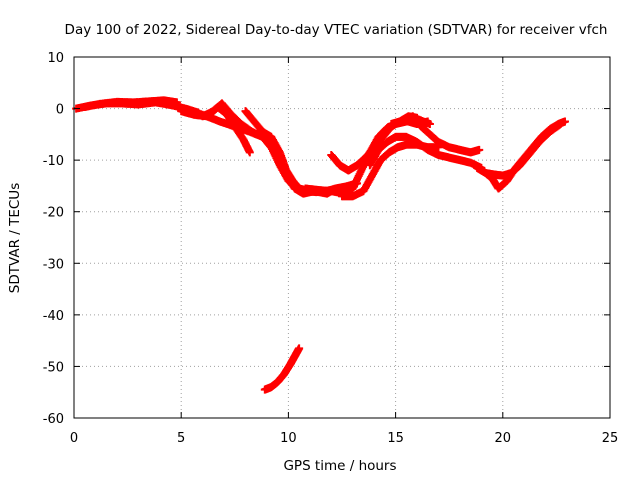 Image resolution: width=640 pixels, height=480 pixels. What do you see at coordinates (395, 438) in the screenshot?
I see `x-tick-label: 15` at bounding box center [395, 438].